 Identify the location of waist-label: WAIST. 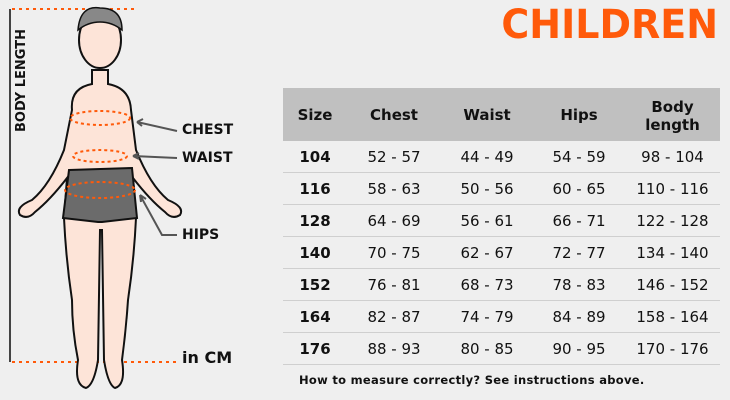
(207, 158).